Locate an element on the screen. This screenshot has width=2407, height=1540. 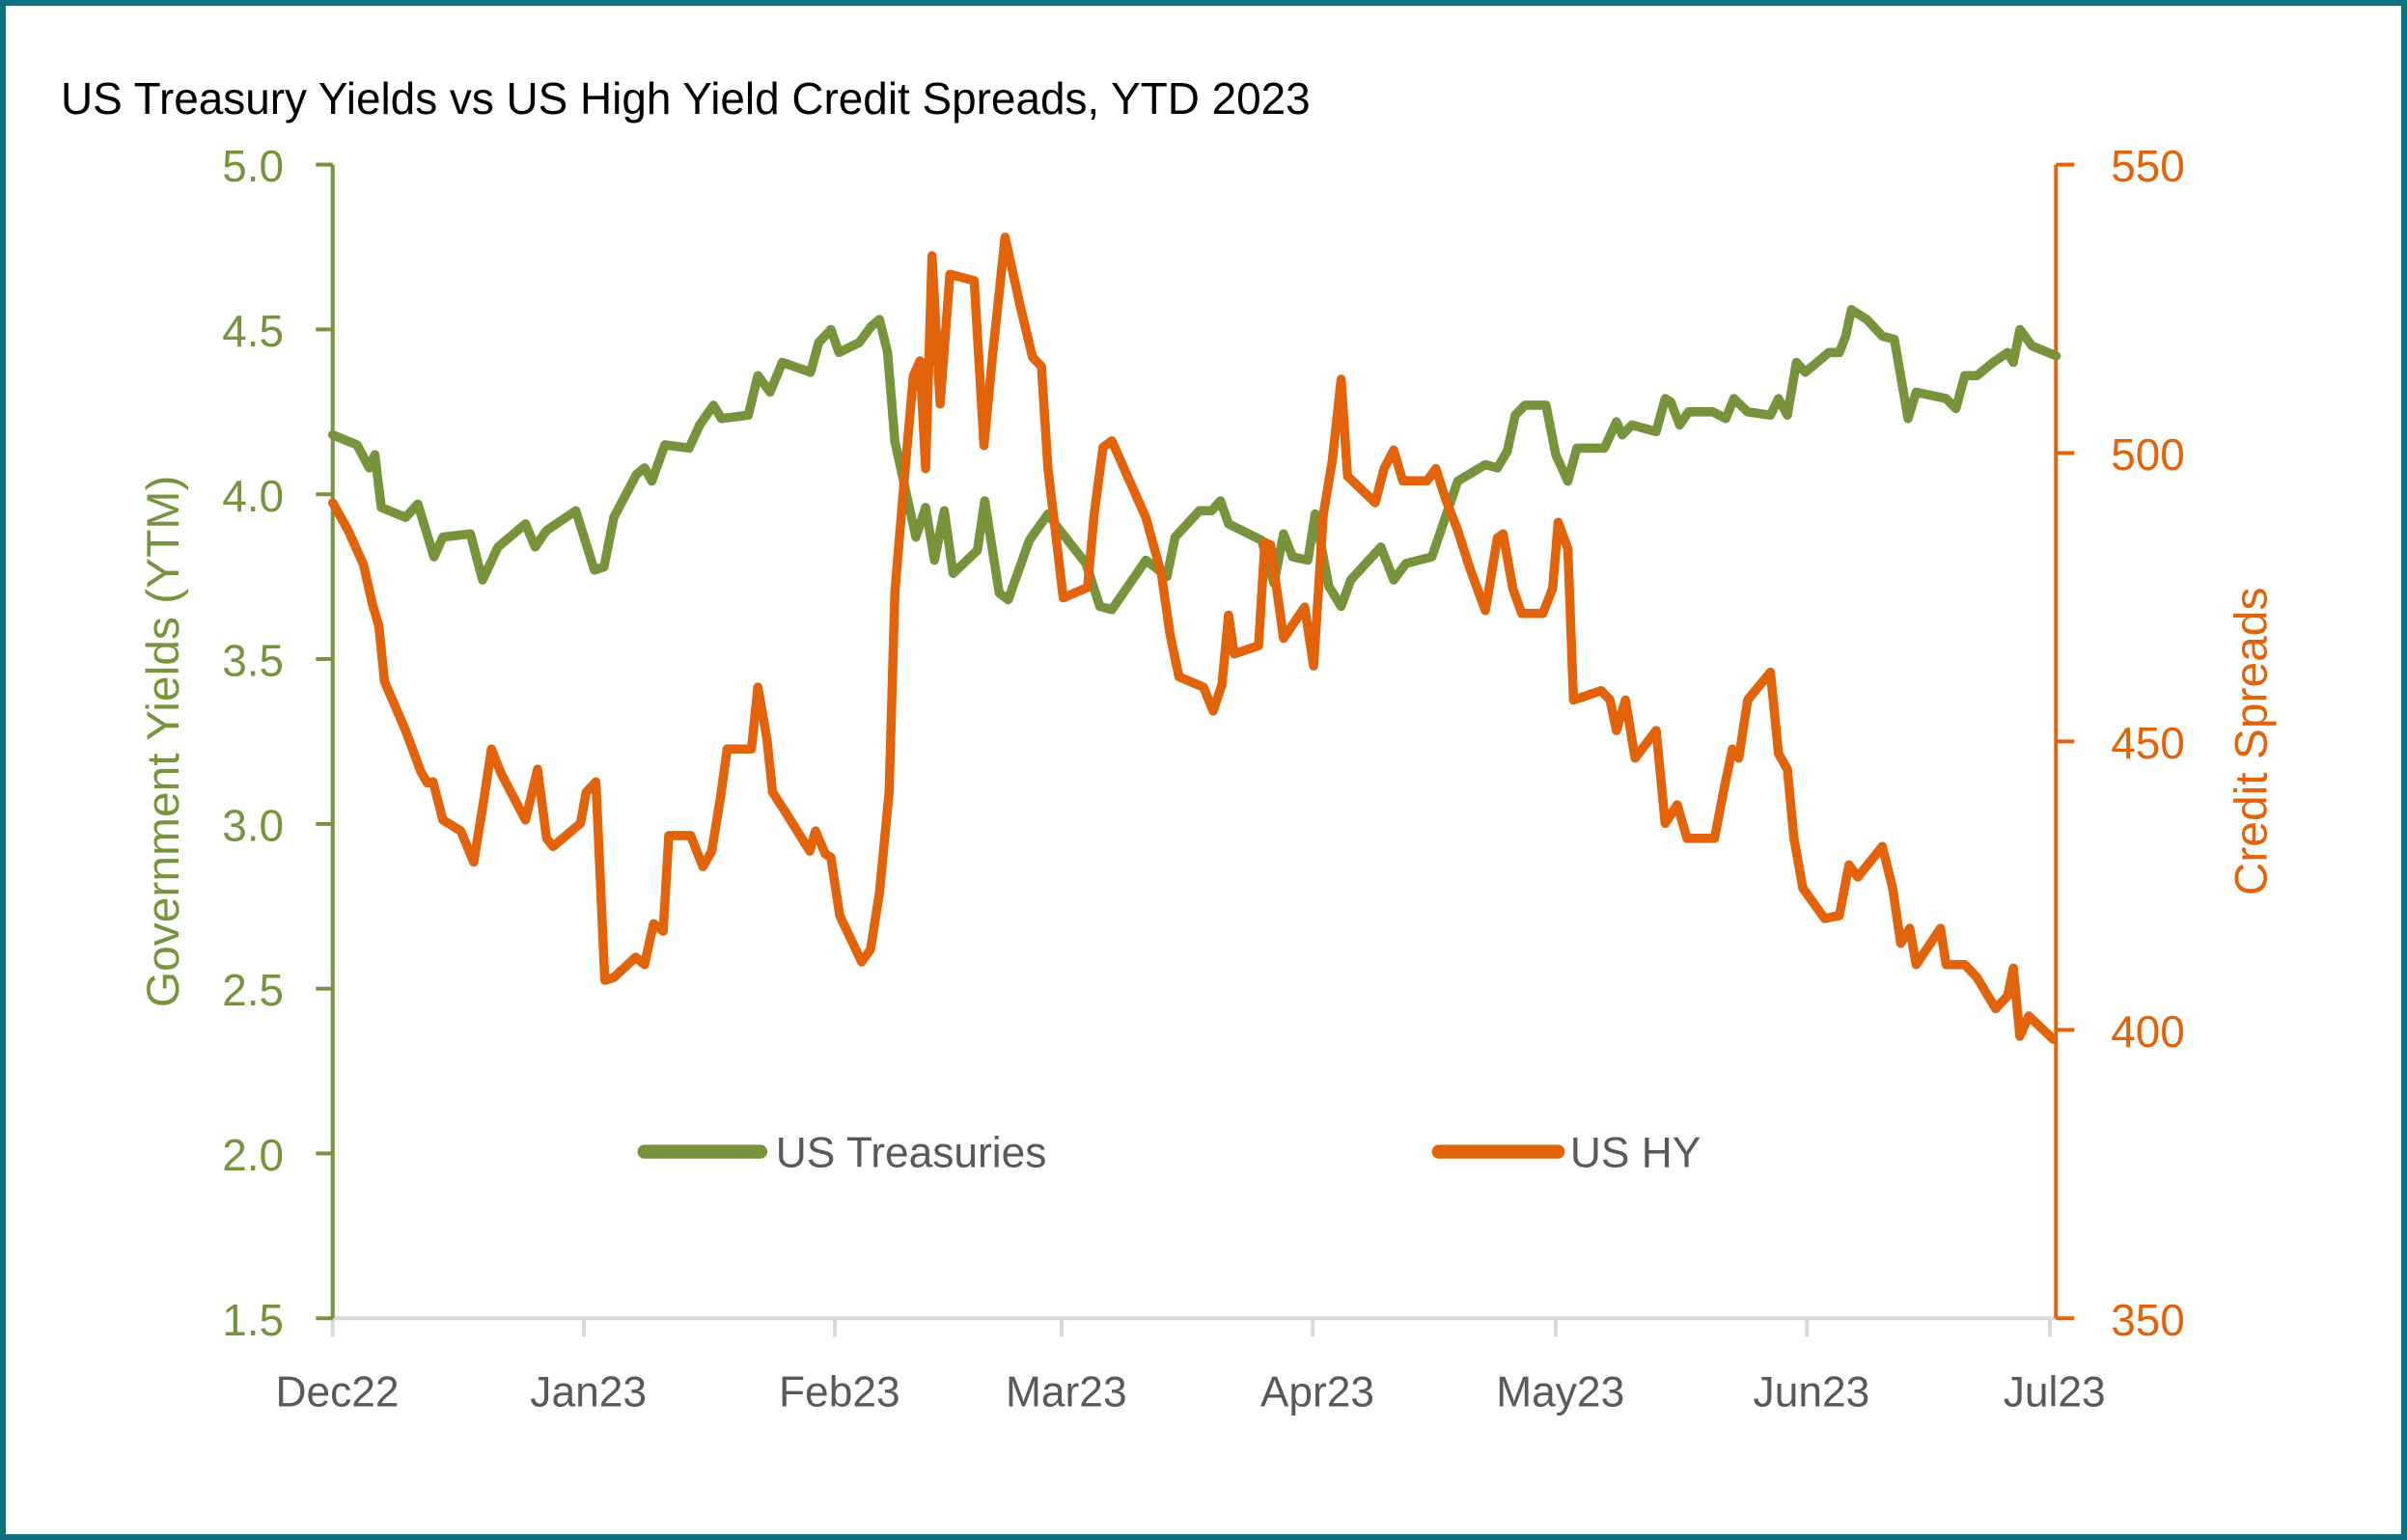
y-left-tick-label: 2.5 is located at coordinates (253, 990).